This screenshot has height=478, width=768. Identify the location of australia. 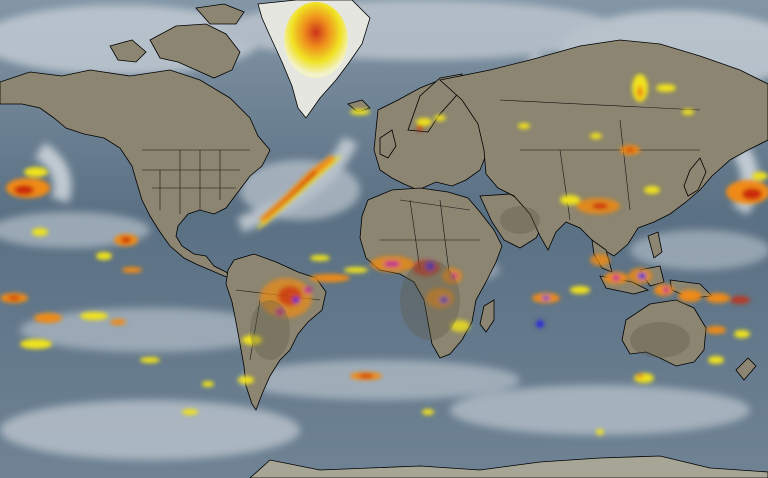
(664, 333).